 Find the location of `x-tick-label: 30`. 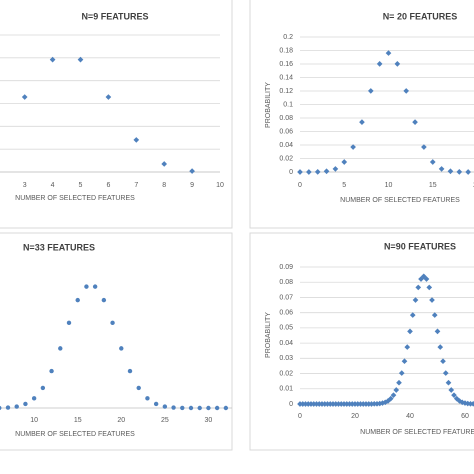

x-tick-label: 30 is located at coordinates (209, 420).